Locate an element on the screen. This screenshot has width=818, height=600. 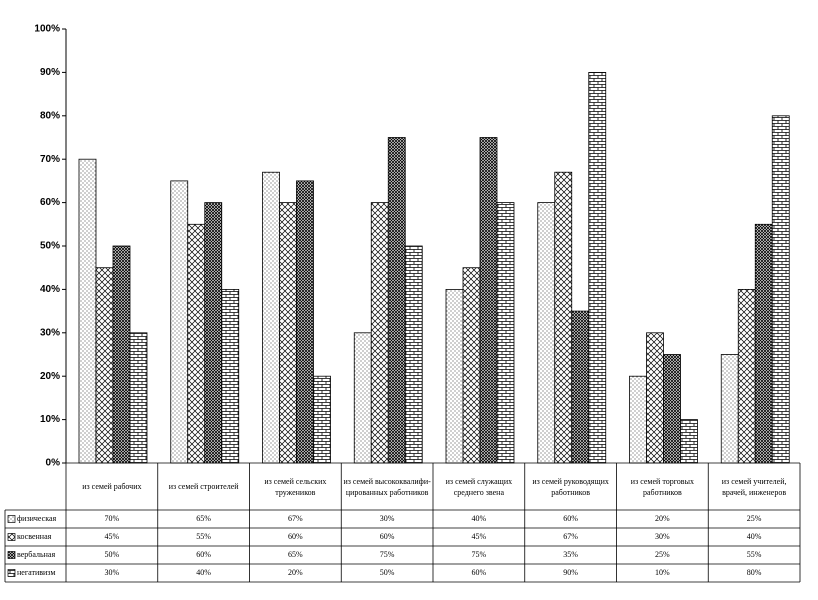
x-tick-label: из семей рабочих is located at coordinates (112, 486).